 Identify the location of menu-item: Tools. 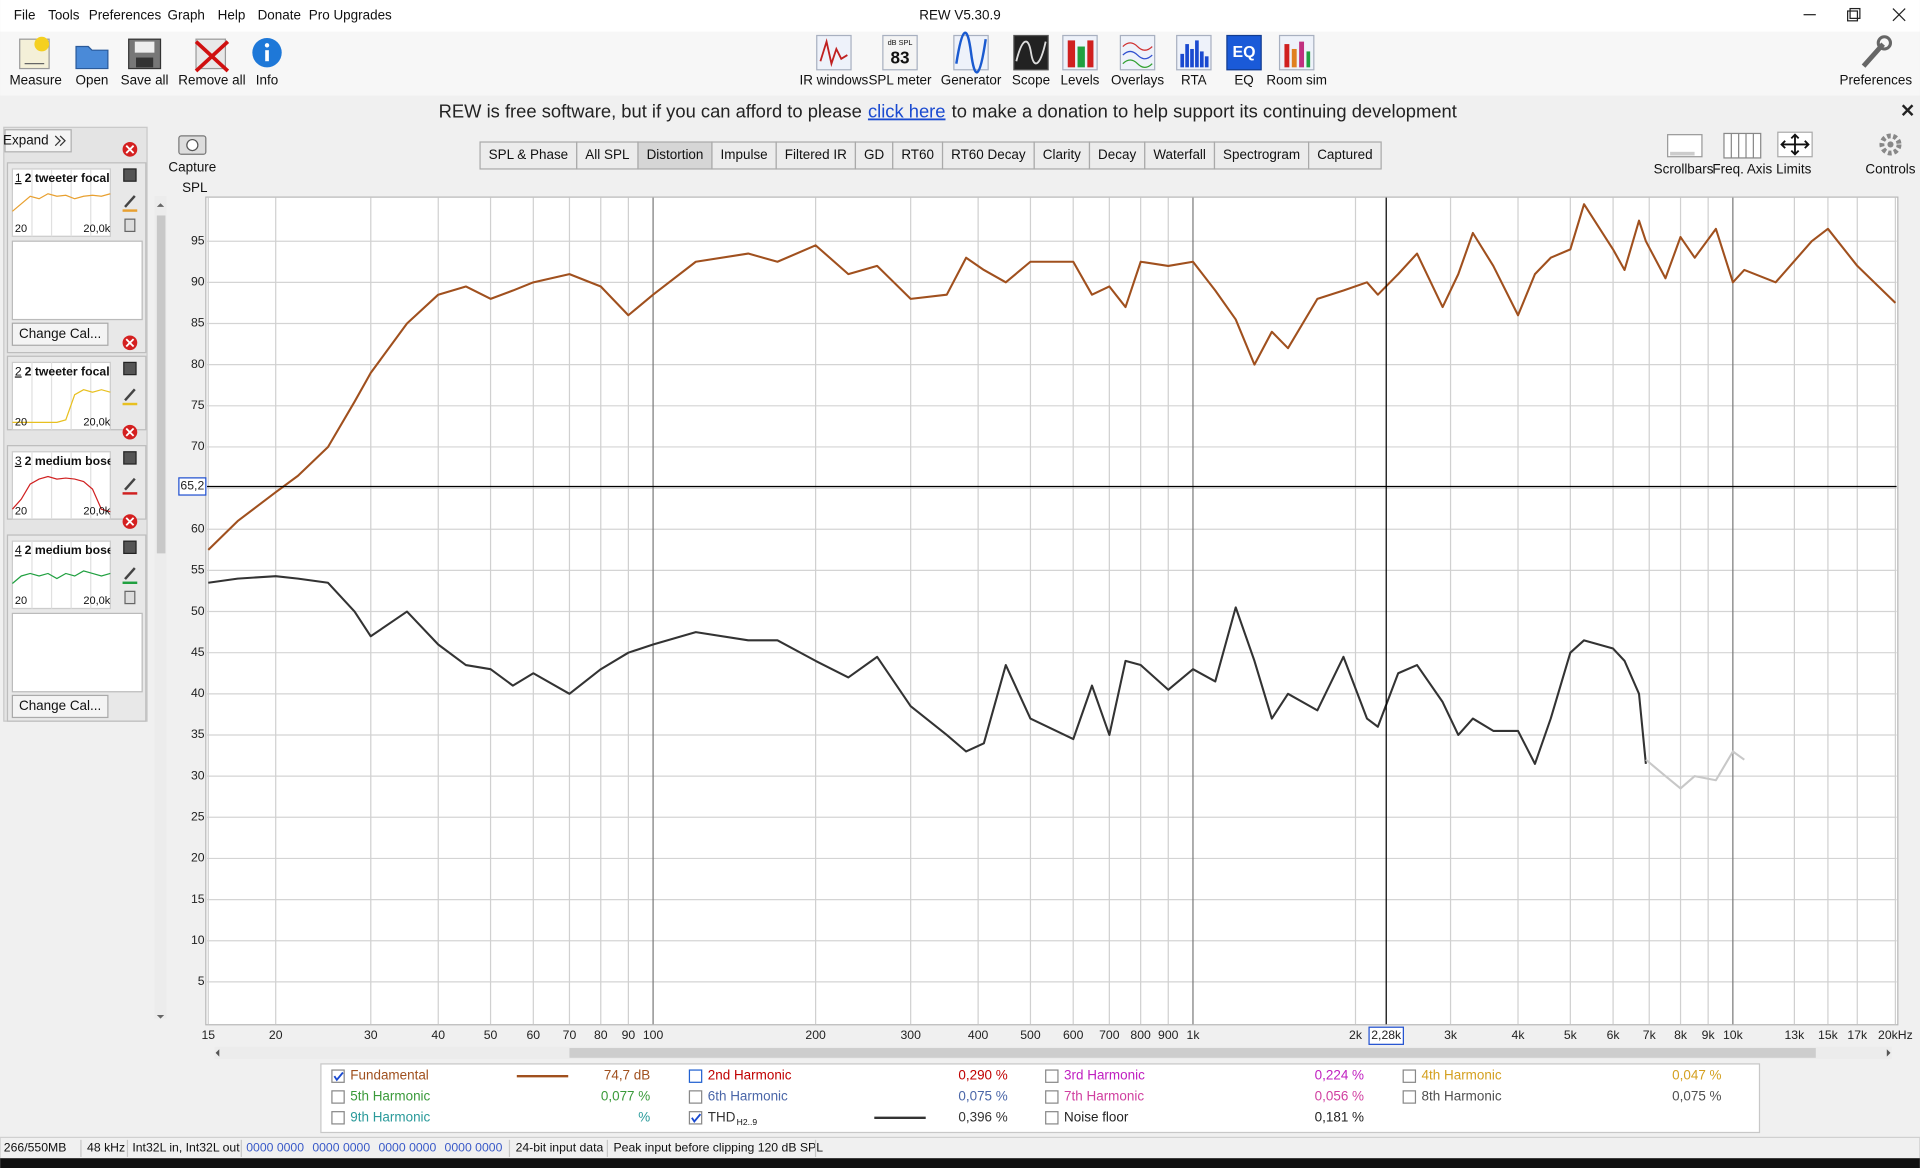
(64, 14).